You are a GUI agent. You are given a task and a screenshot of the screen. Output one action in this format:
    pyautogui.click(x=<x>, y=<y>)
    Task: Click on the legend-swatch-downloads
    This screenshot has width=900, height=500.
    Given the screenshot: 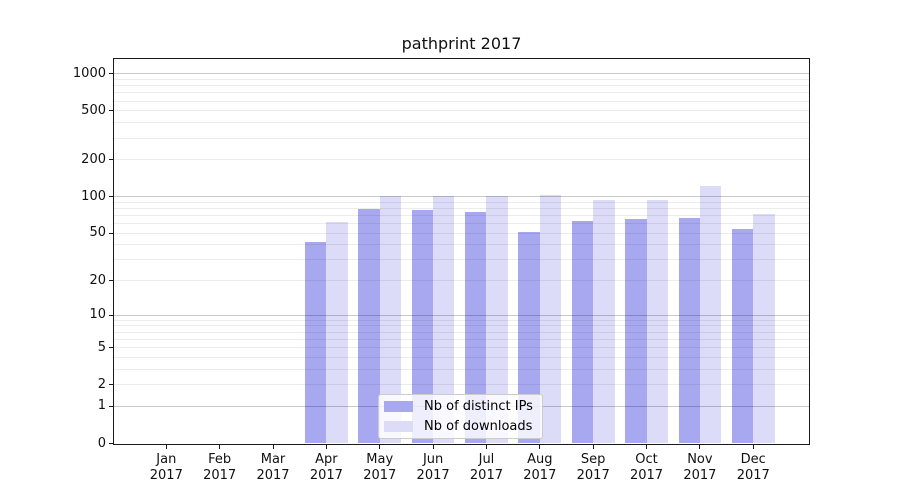 What is the action you would take?
    pyautogui.click(x=398, y=426)
    